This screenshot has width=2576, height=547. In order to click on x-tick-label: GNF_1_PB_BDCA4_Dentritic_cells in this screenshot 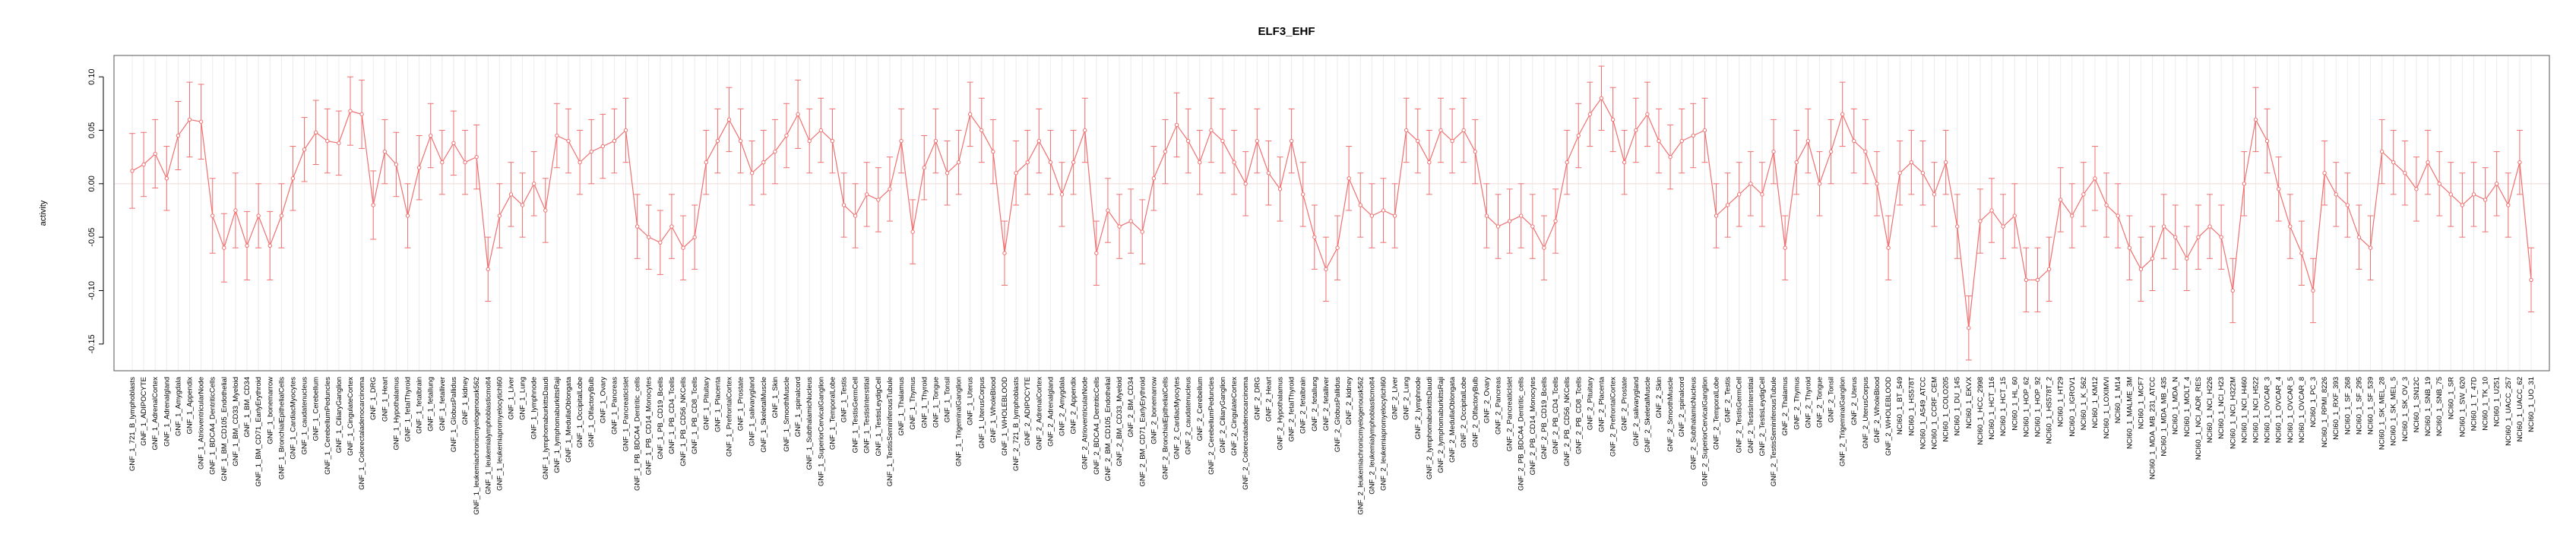, I will do `click(638, 434)`.